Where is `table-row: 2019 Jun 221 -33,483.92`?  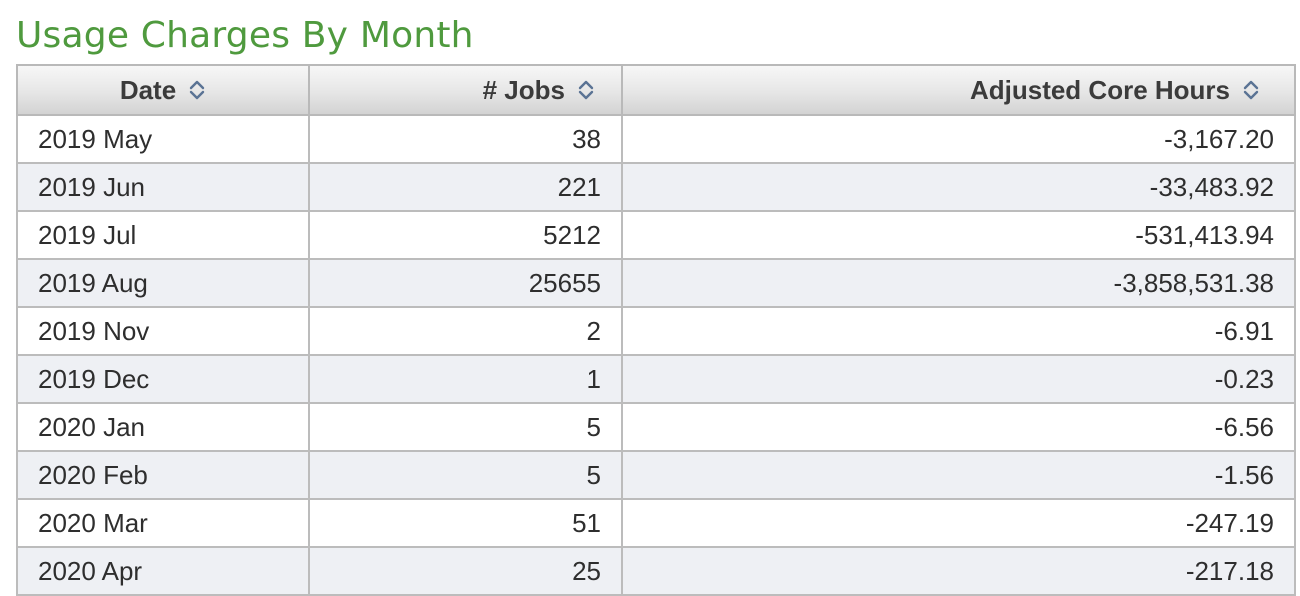 table-row: 2019 Jun 221 -33,483.92 is located at coordinates (656, 187).